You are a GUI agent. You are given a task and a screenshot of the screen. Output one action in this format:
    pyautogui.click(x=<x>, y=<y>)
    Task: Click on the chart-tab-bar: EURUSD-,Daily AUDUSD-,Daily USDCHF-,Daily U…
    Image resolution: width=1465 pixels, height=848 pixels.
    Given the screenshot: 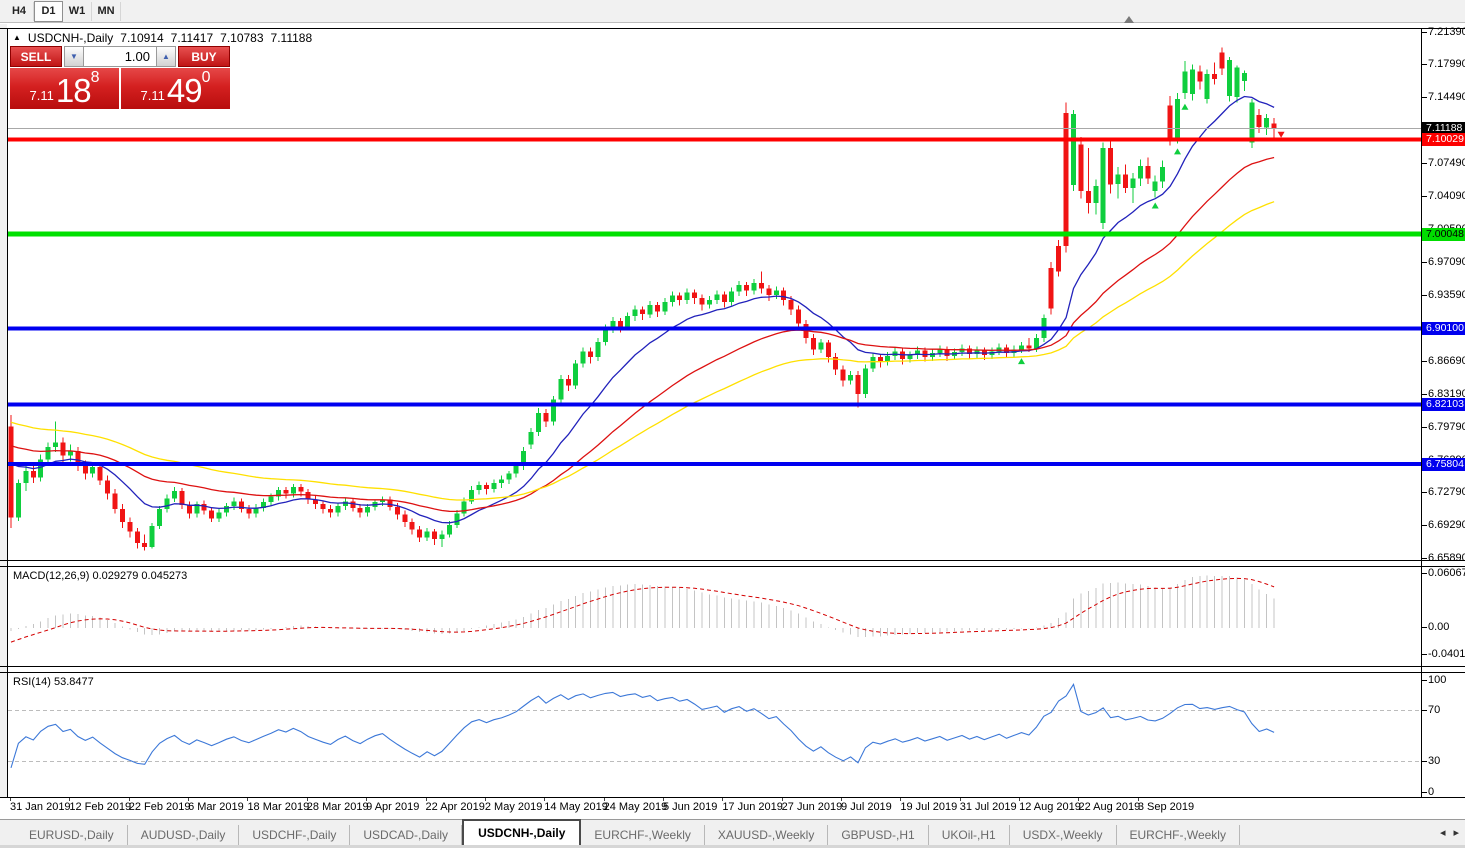 What is the action you would take?
    pyautogui.click(x=732, y=832)
    